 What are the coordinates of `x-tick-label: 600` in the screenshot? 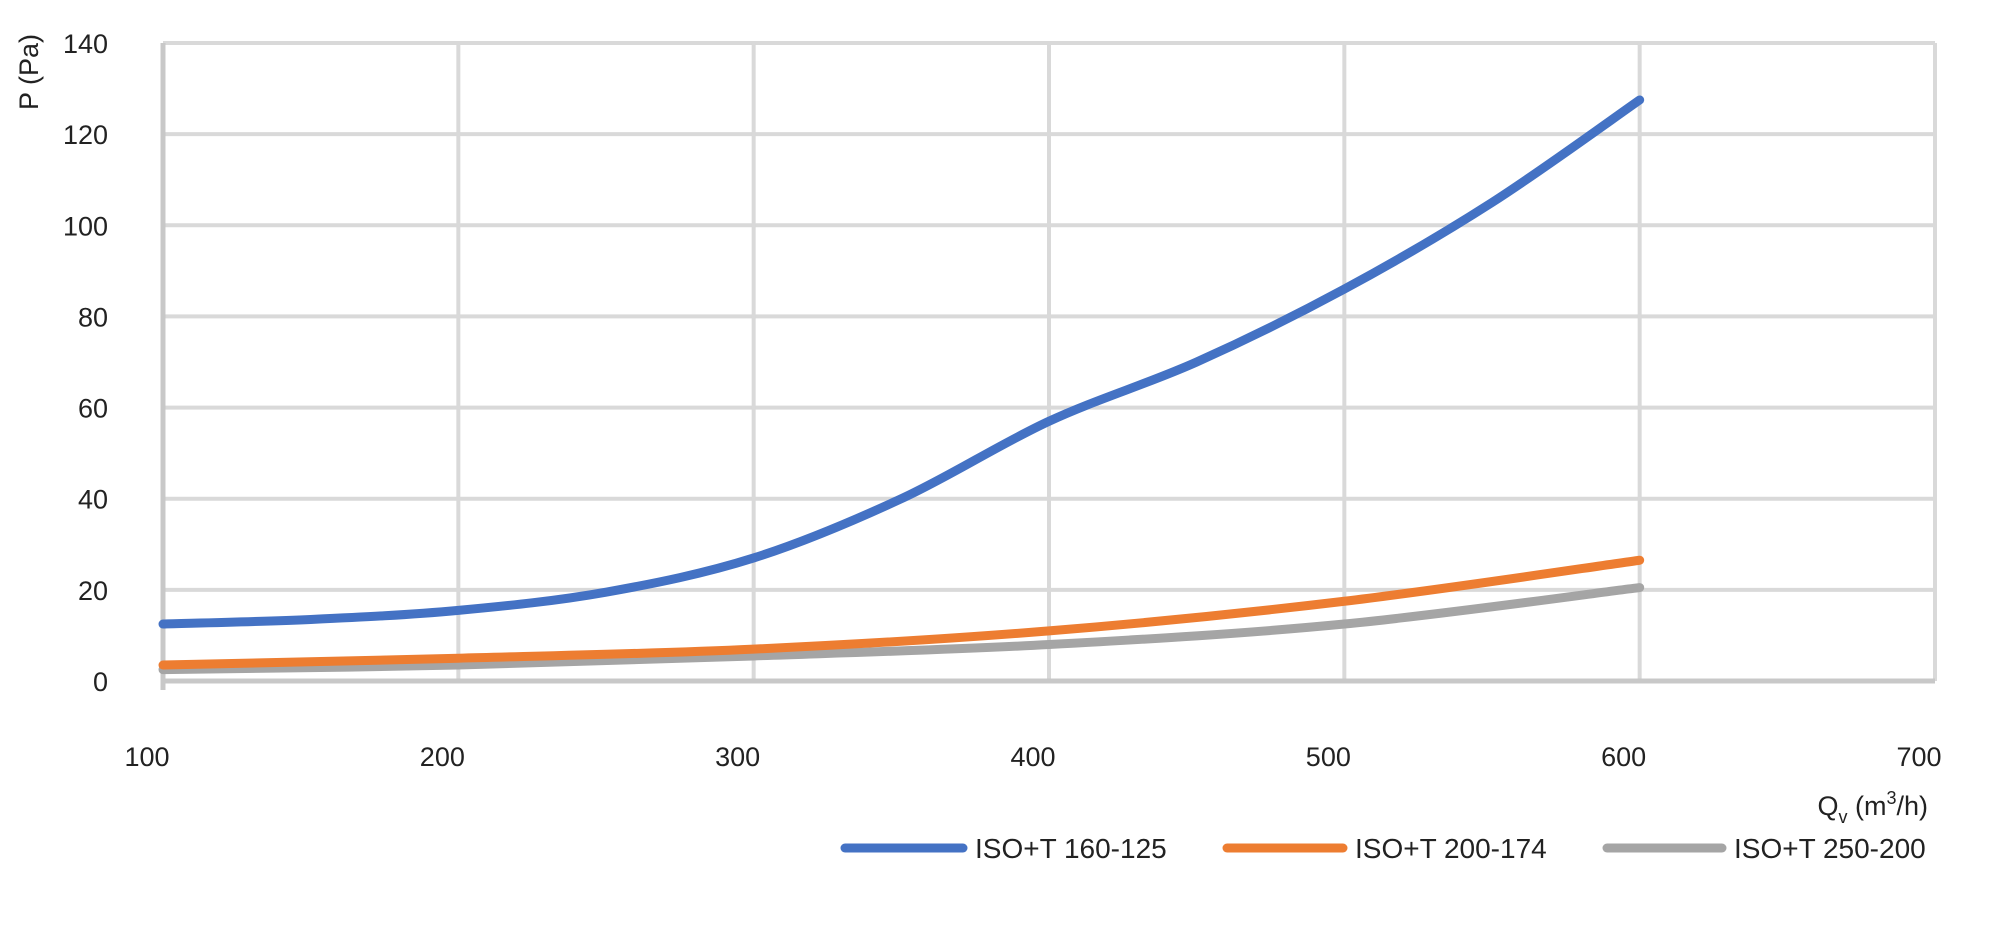 It's located at (1623, 757).